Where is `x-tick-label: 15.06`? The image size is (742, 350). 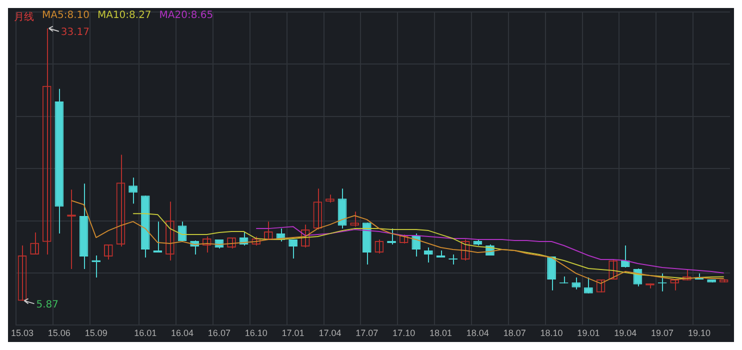 x-tick-label: 15.06 is located at coordinates (59, 333).